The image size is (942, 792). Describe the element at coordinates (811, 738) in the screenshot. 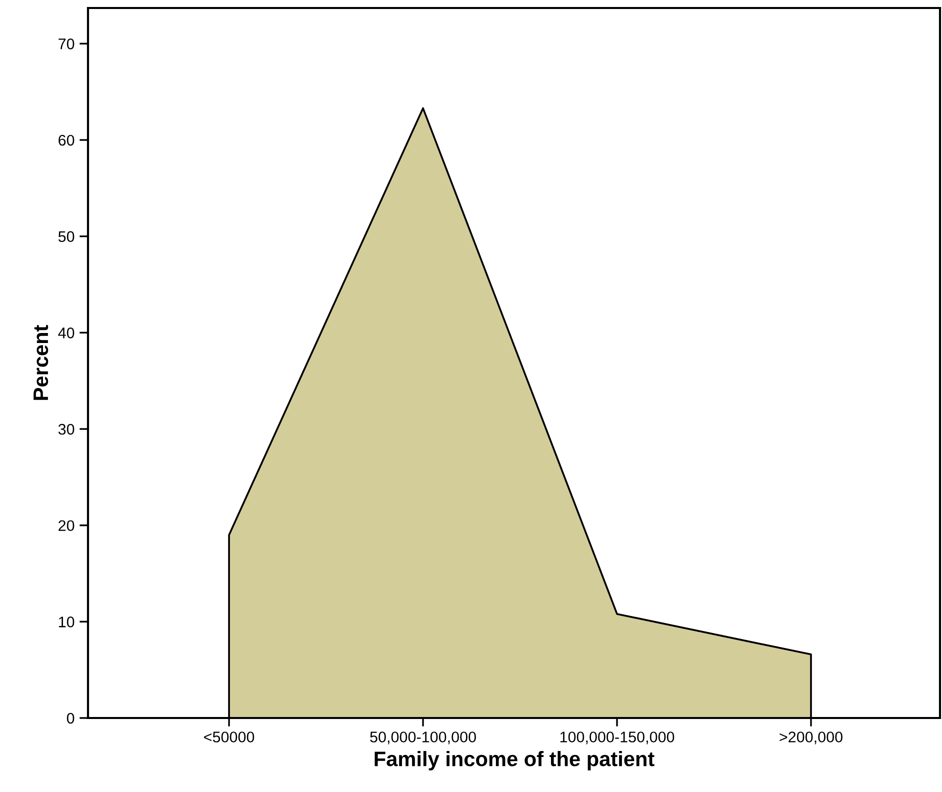

I see `x-tick-label: >200,000` at that location.